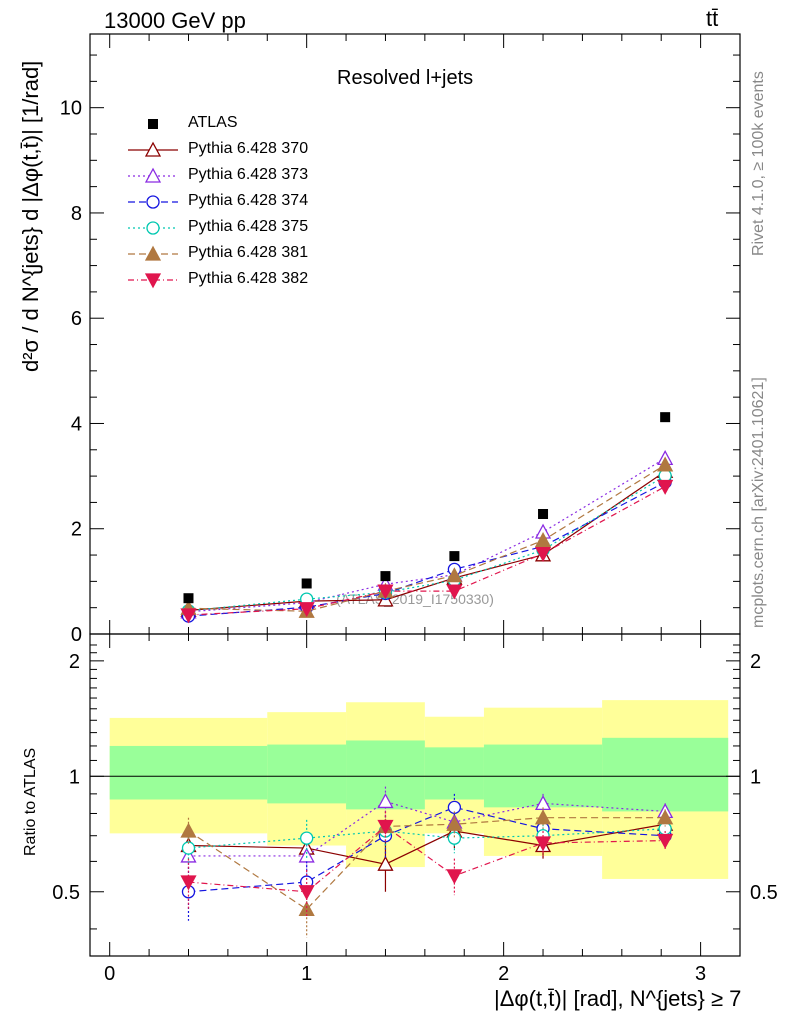 The width and height of the screenshot is (786, 1024). Describe the element at coordinates (76, 424) in the screenshot. I see `y-tick-label: 4` at that location.